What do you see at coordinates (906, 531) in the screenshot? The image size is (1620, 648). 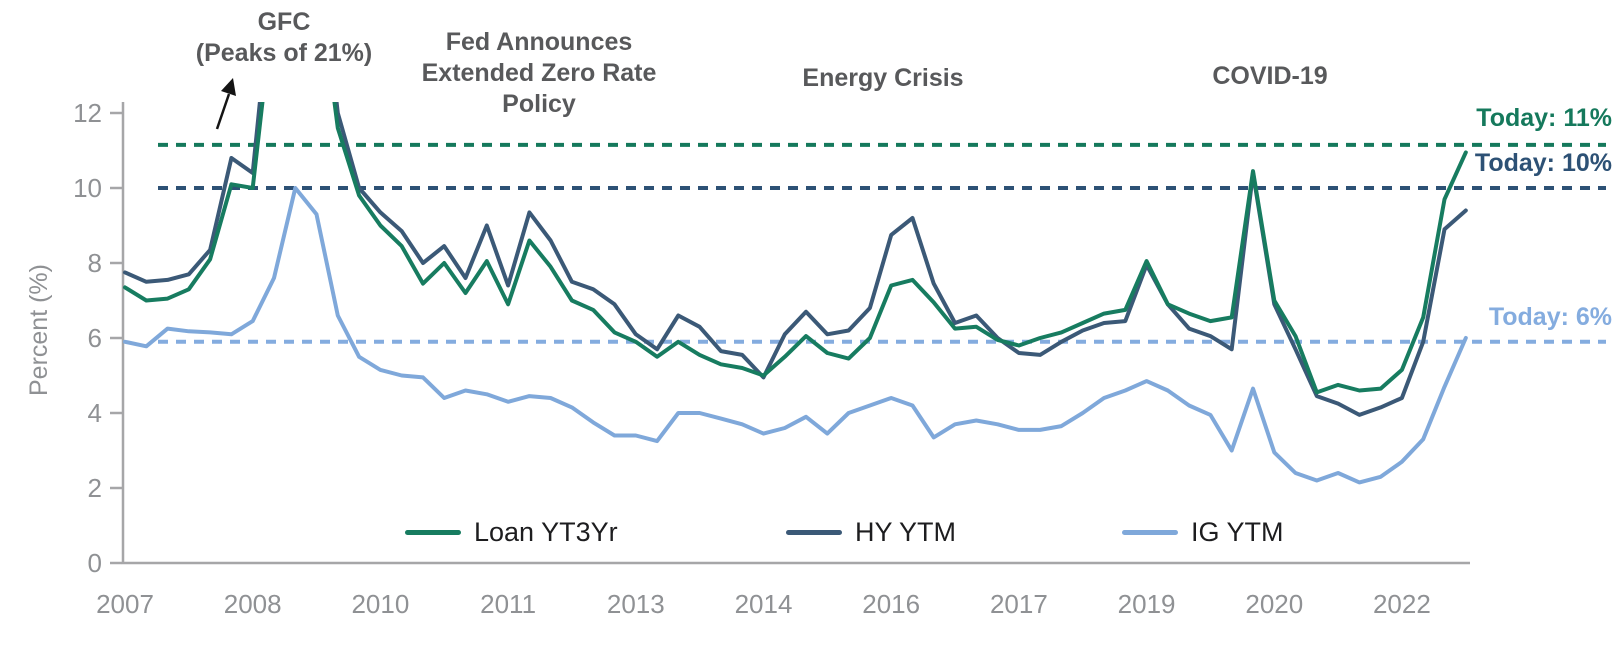 I see `legend-label-hy-ytm: HY YTM` at bounding box center [906, 531].